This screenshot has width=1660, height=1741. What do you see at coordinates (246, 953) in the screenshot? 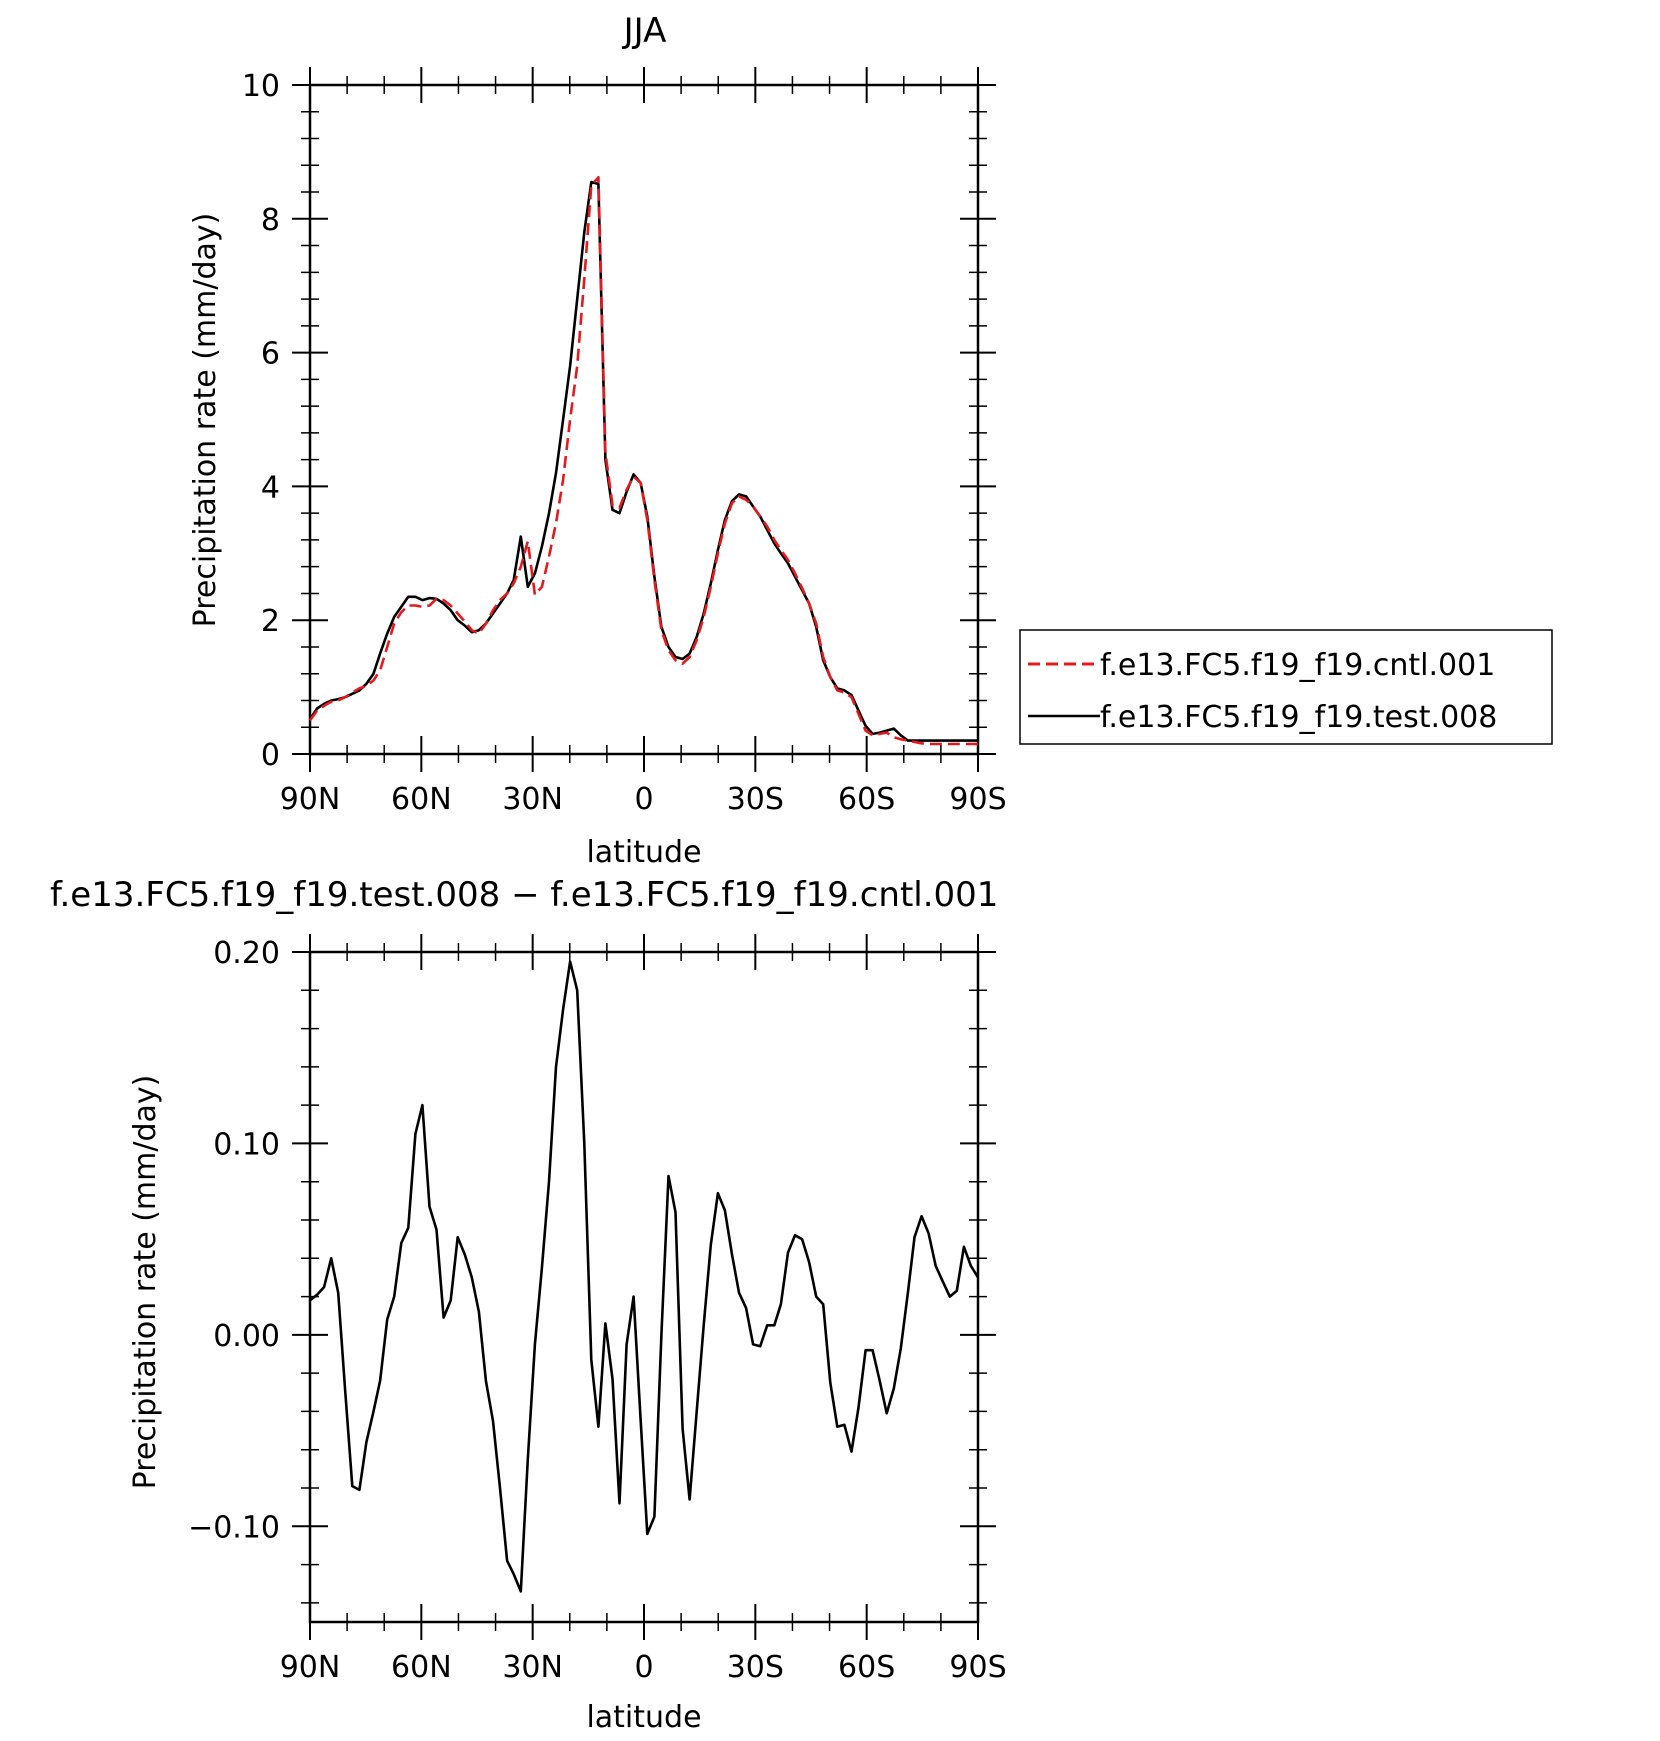
I see `y-tick-label: 0.20` at bounding box center [246, 953].